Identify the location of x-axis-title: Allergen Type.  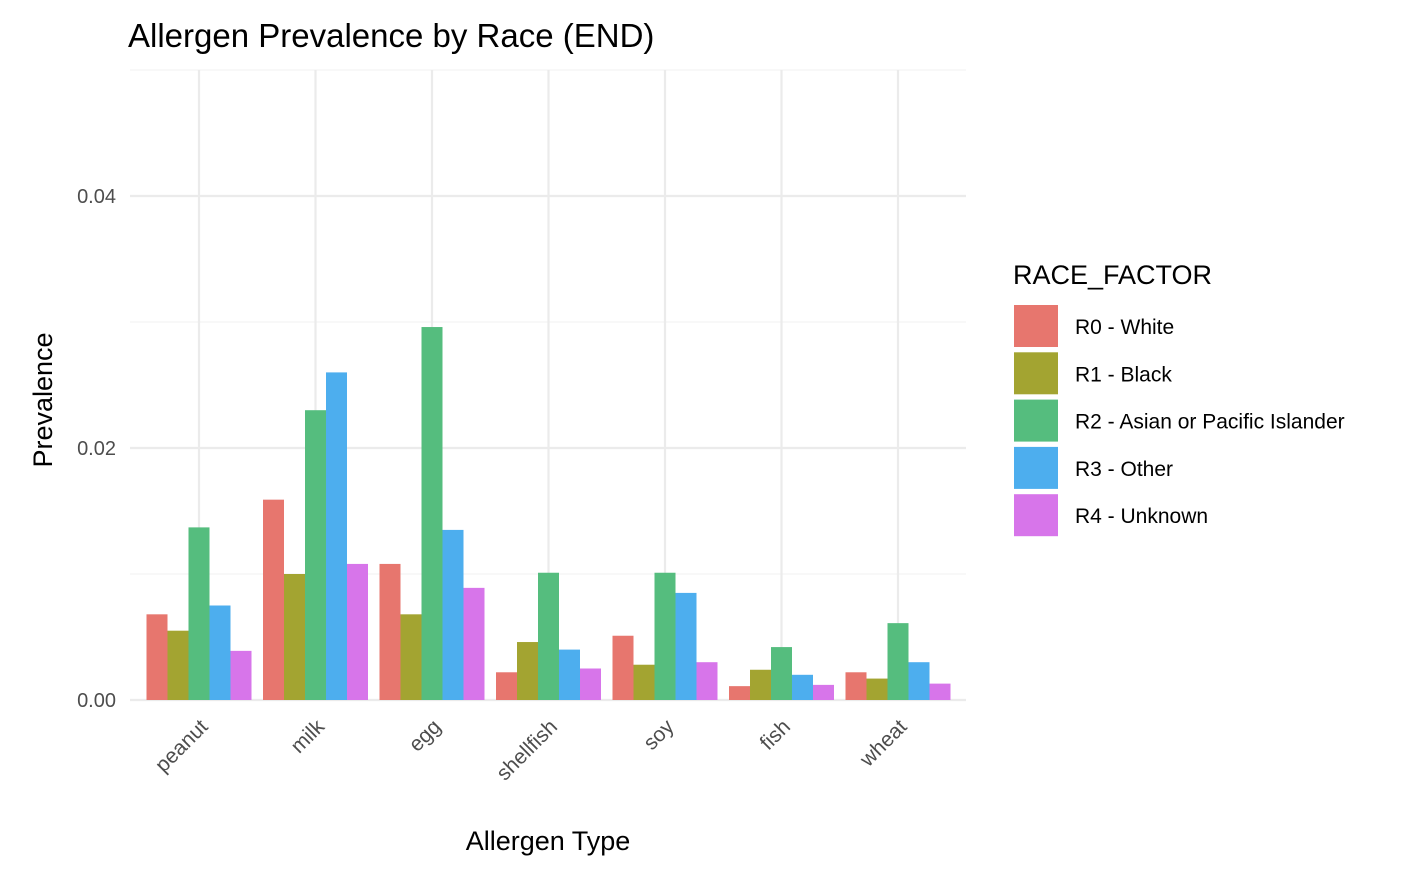
(548, 841).